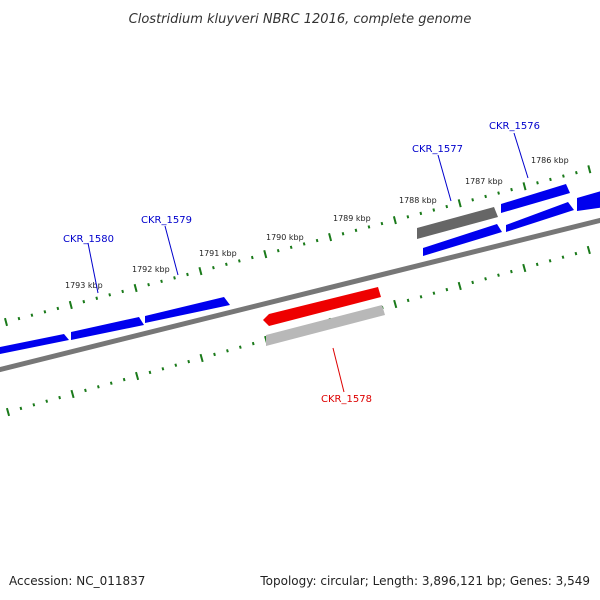  What do you see at coordinates (322, 306) in the screenshot?
I see `gene-arrow-highlight` at bounding box center [322, 306].